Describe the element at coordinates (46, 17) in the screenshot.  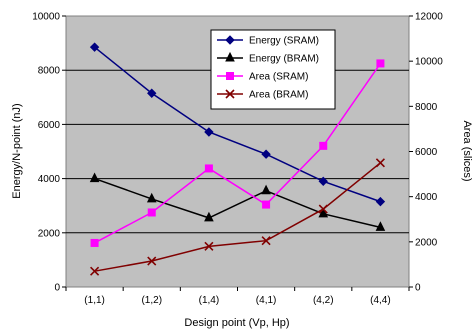
I see `left-y-tick-label: 10000` at that location.